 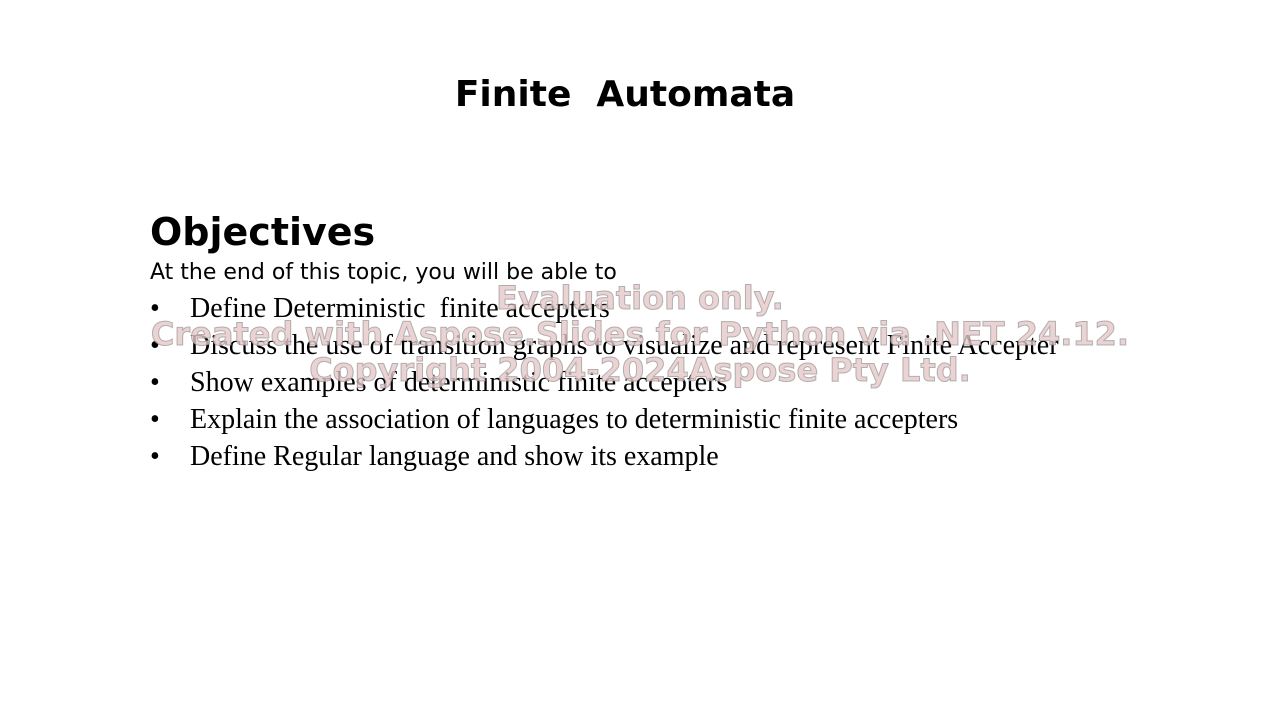 What do you see at coordinates (263, 232) in the screenshot?
I see `heading: Objectives` at bounding box center [263, 232].